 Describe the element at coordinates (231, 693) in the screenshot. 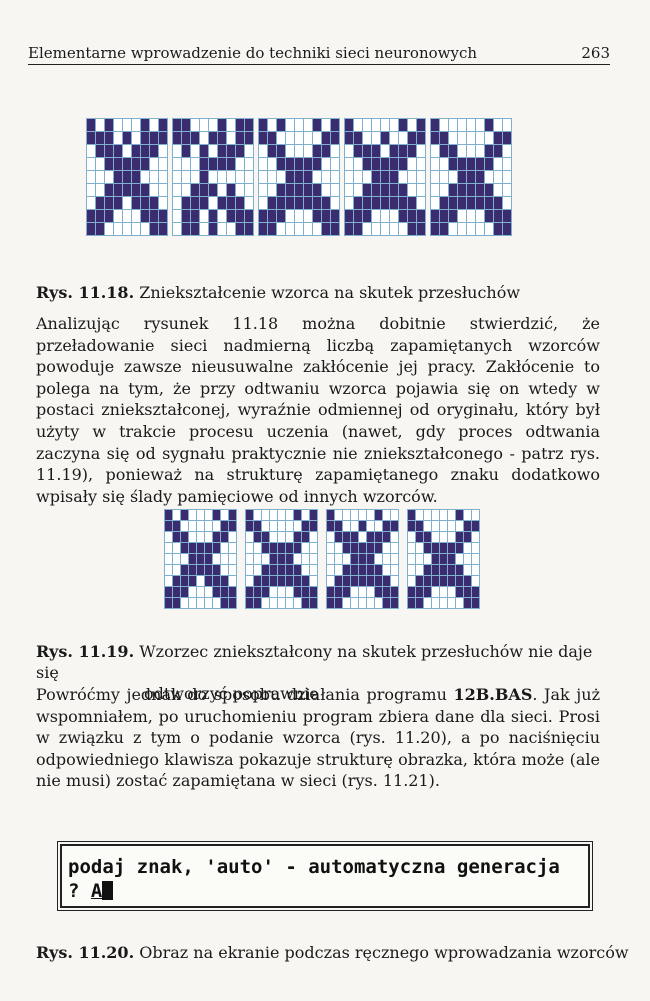

I see `caption-text-continued: odtworzyć poprawnie` at that location.